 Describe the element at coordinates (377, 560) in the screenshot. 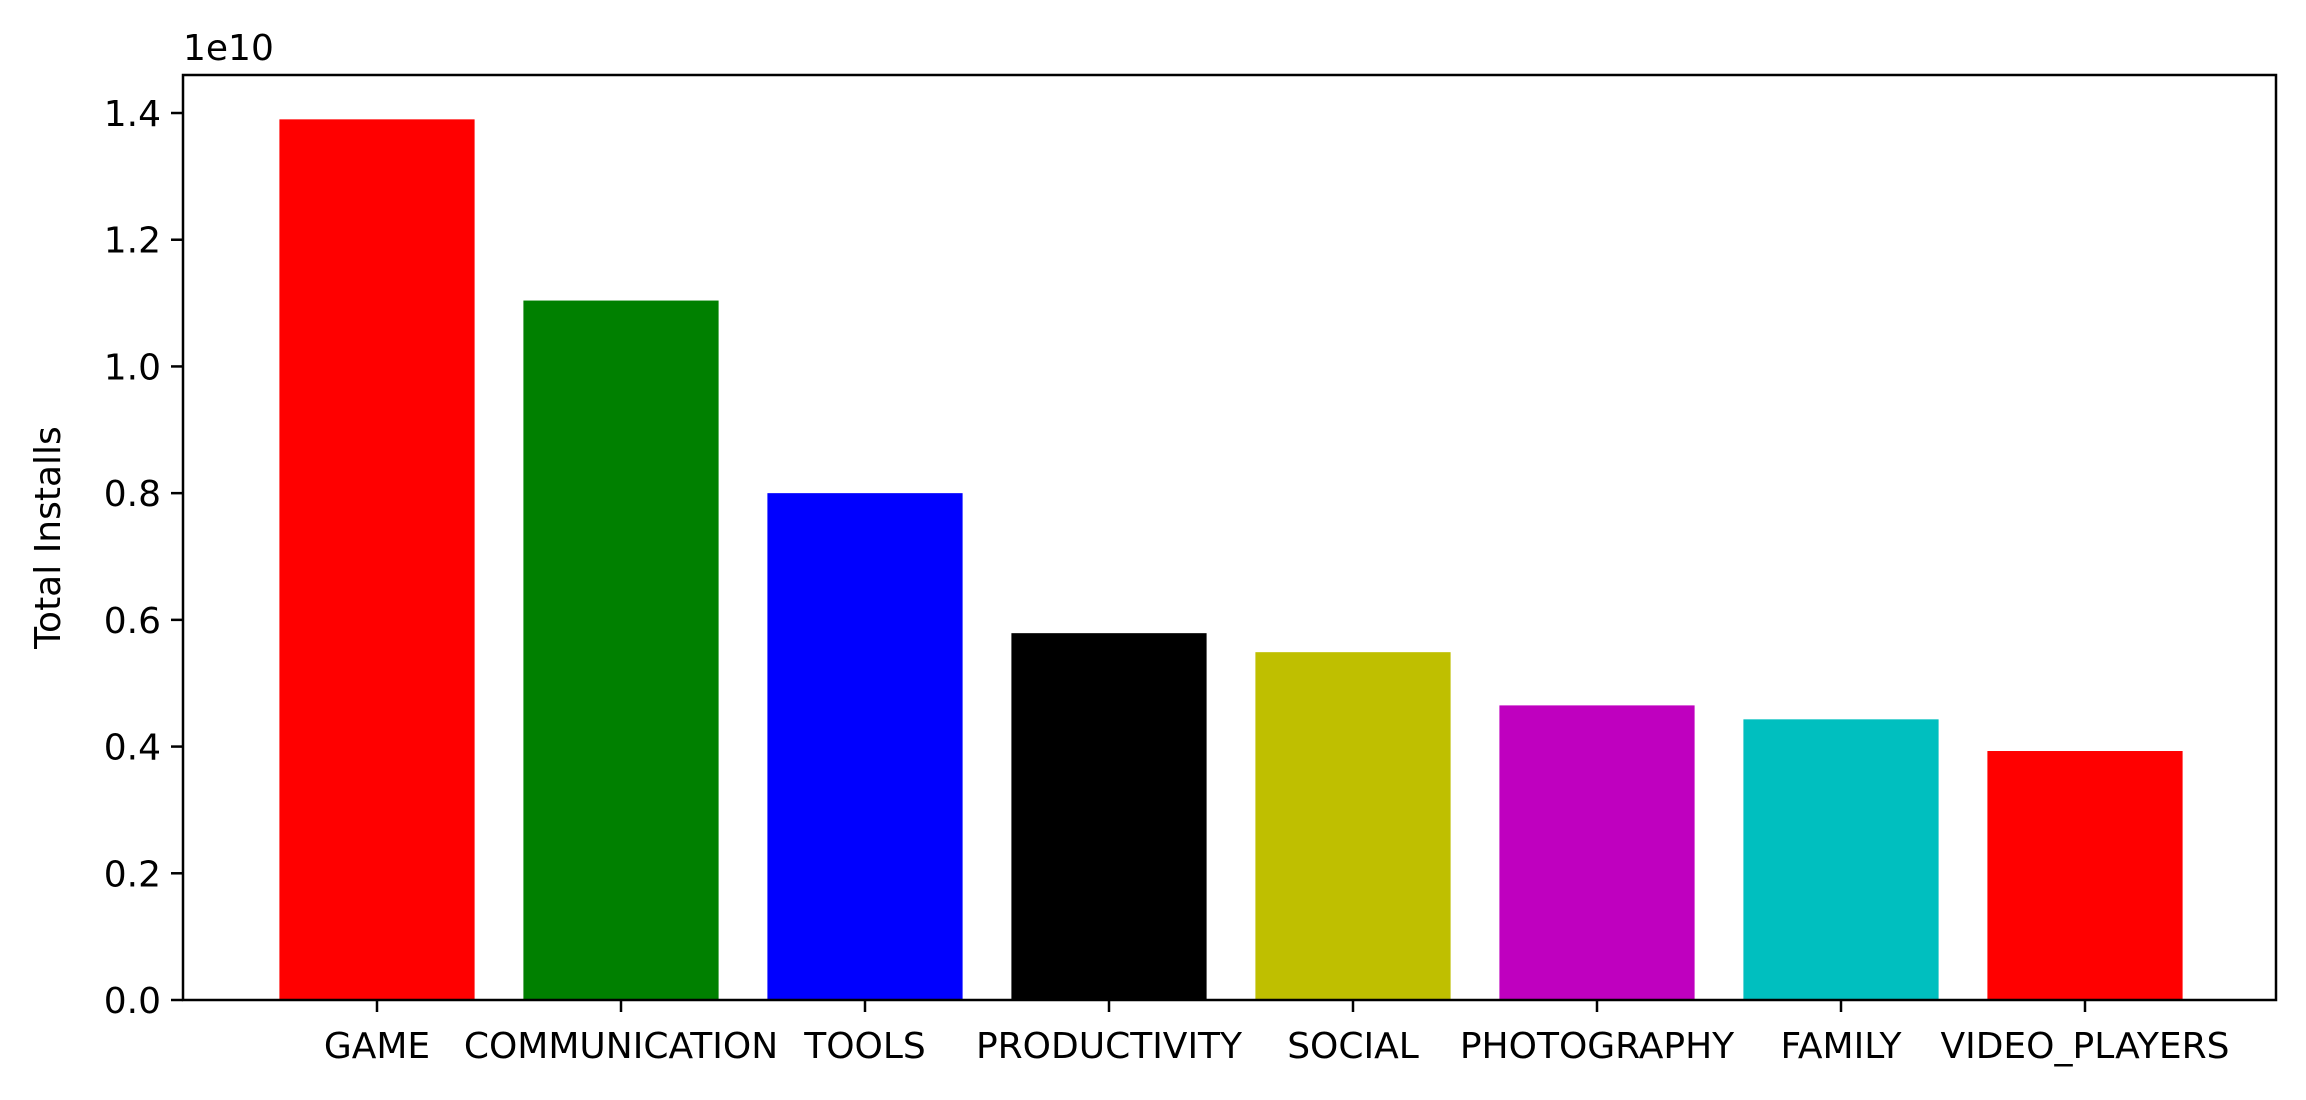

I see `bar-game` at that location.